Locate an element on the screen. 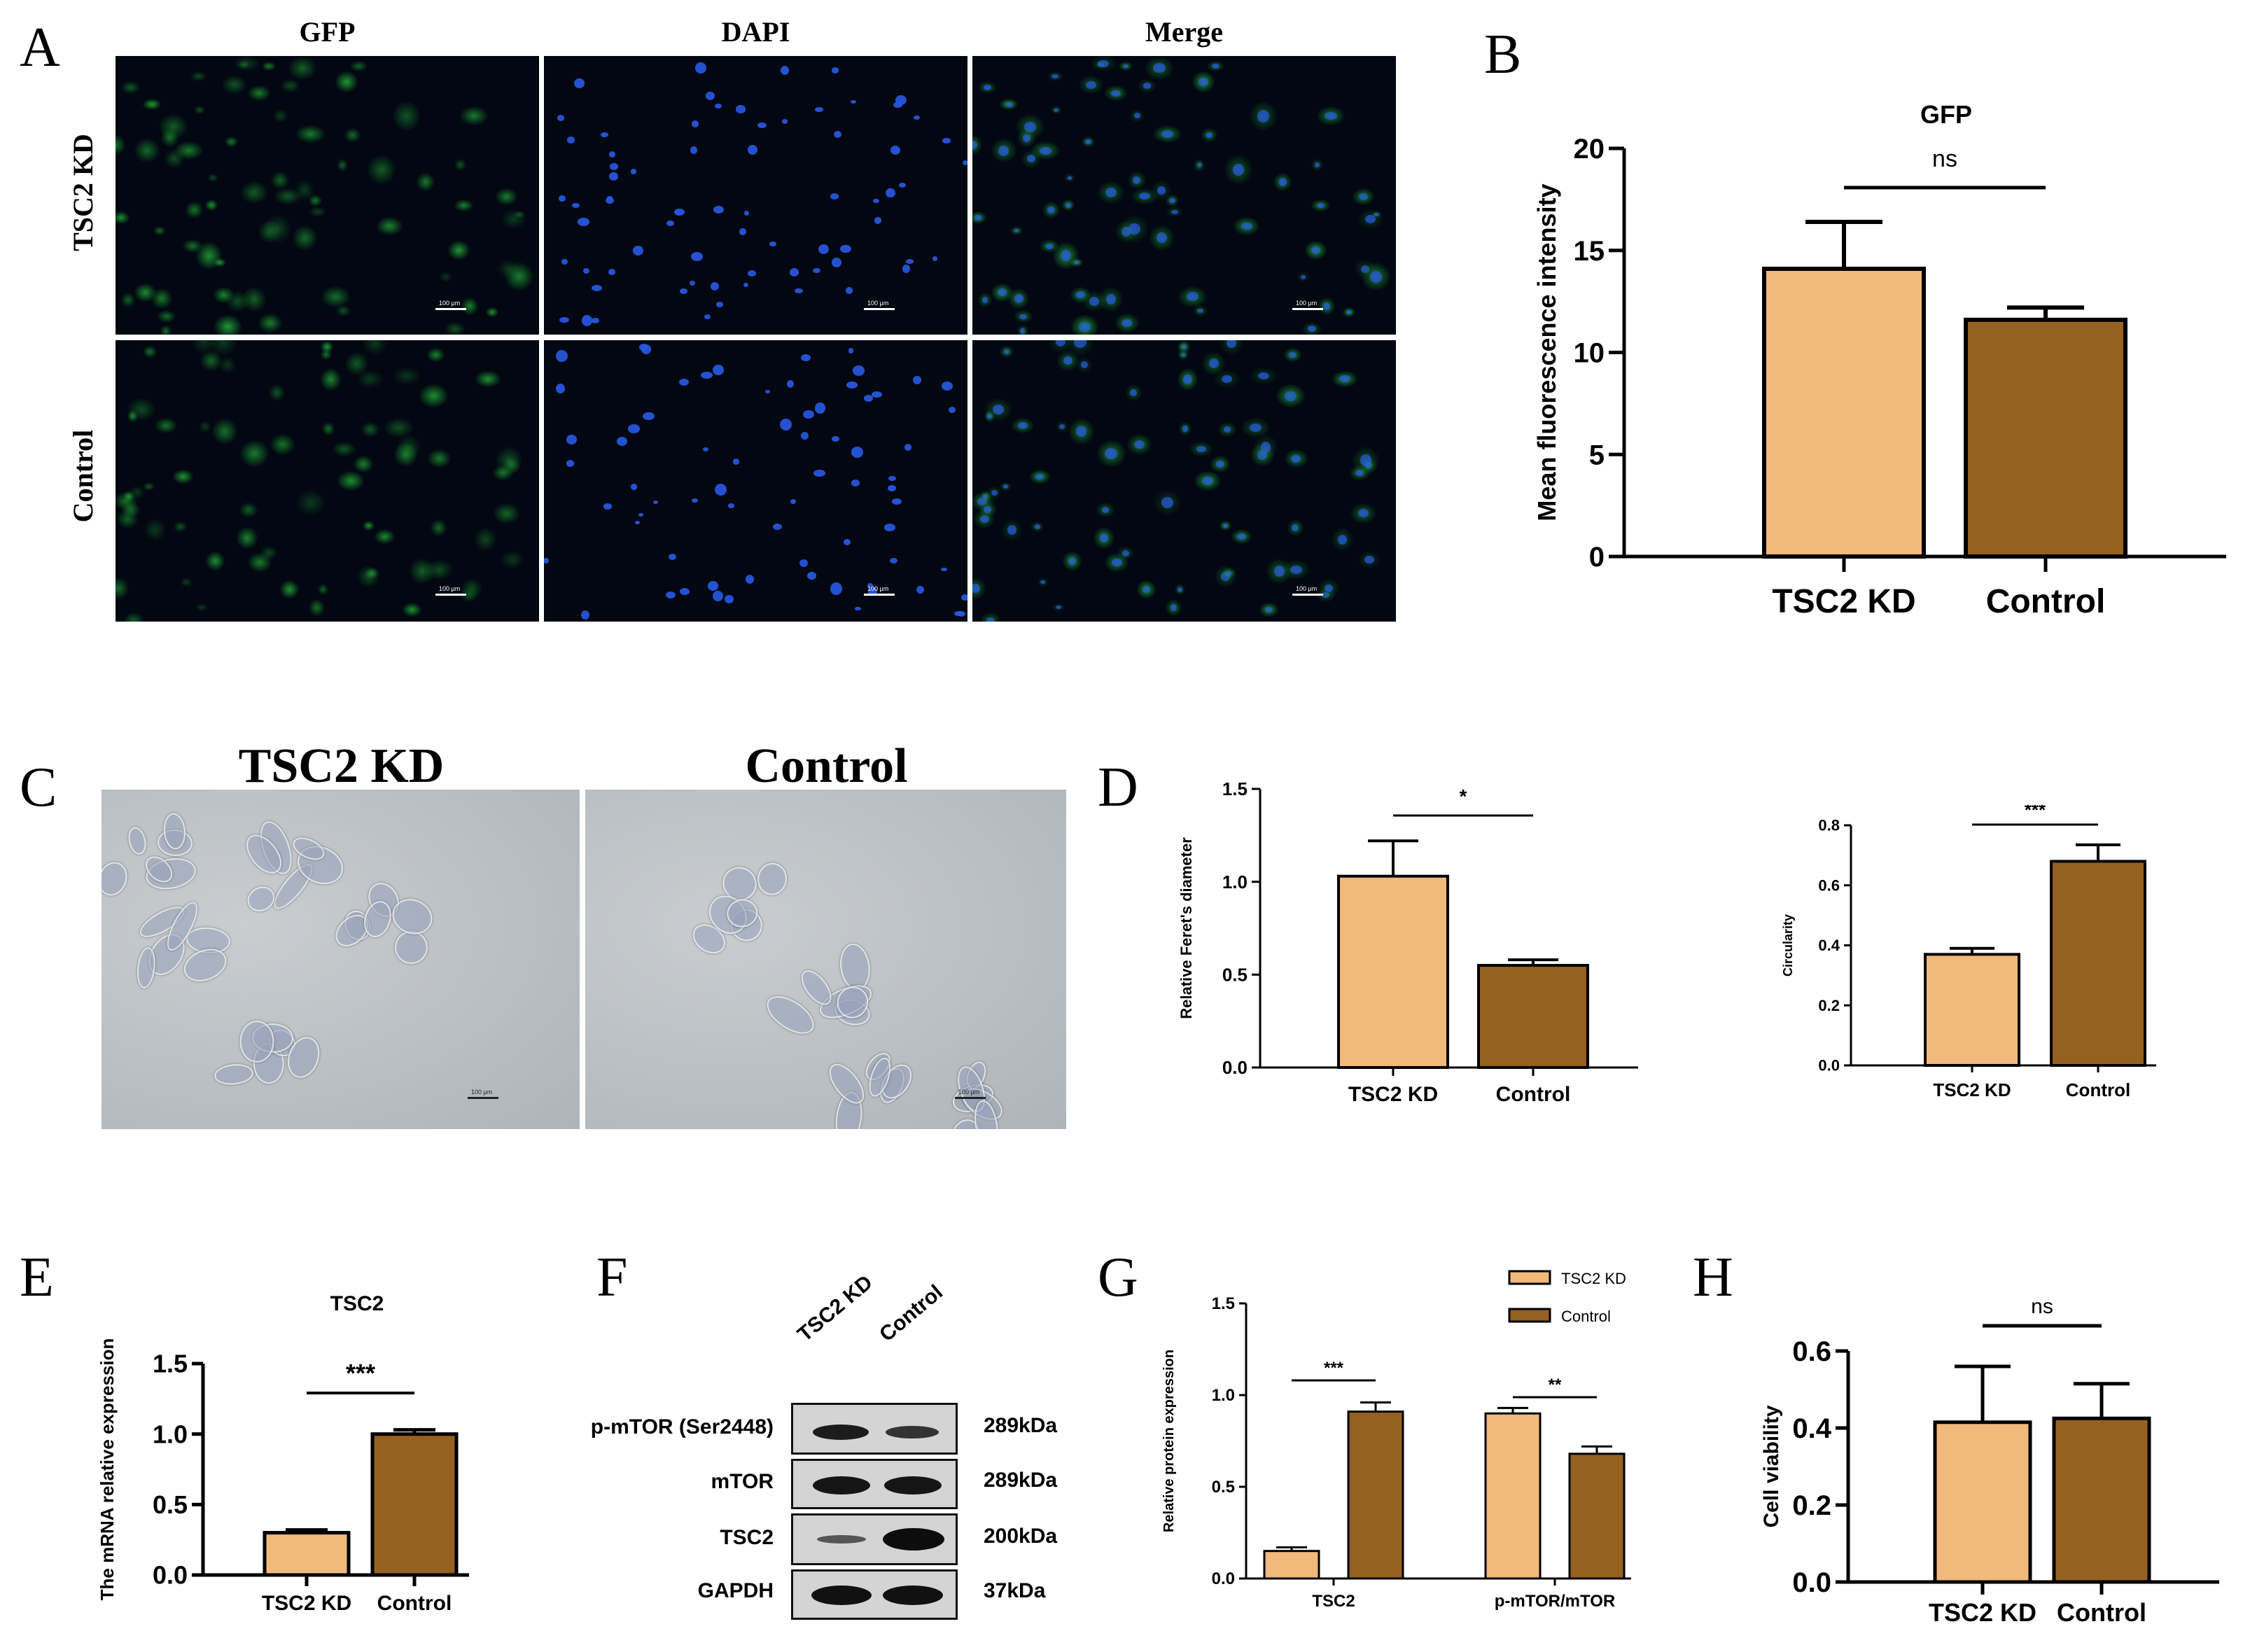 The height and width of the screenshot is (1652, 2264). scale-bar-label: 100 μm is located at coordinates (482, 1092).